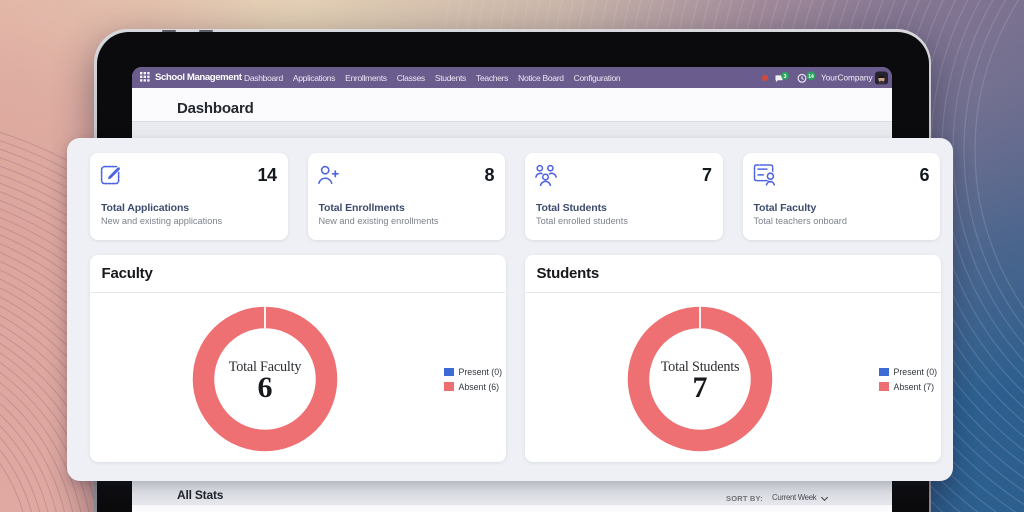 This screenshot has height=512, width=1024. Describe the element at coordinates (847, 78) in the screenshot. I see `svg-text: YourCompany` at that location.